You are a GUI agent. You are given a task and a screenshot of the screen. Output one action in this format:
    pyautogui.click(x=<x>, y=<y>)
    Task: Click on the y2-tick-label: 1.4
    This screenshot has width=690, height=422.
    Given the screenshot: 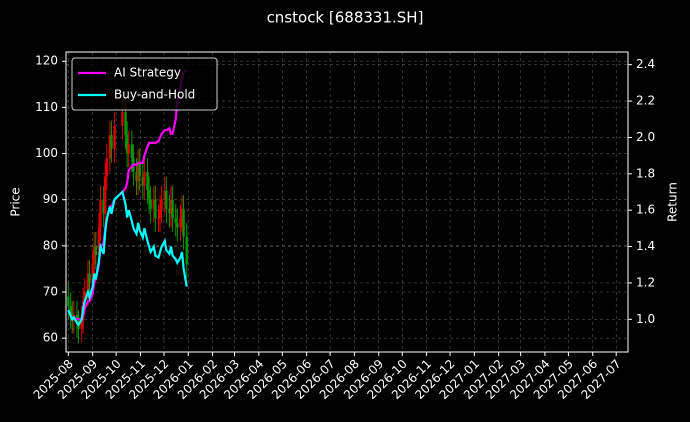 What is the action you would take?
    pyautogui.click(x=645, y=246)
    